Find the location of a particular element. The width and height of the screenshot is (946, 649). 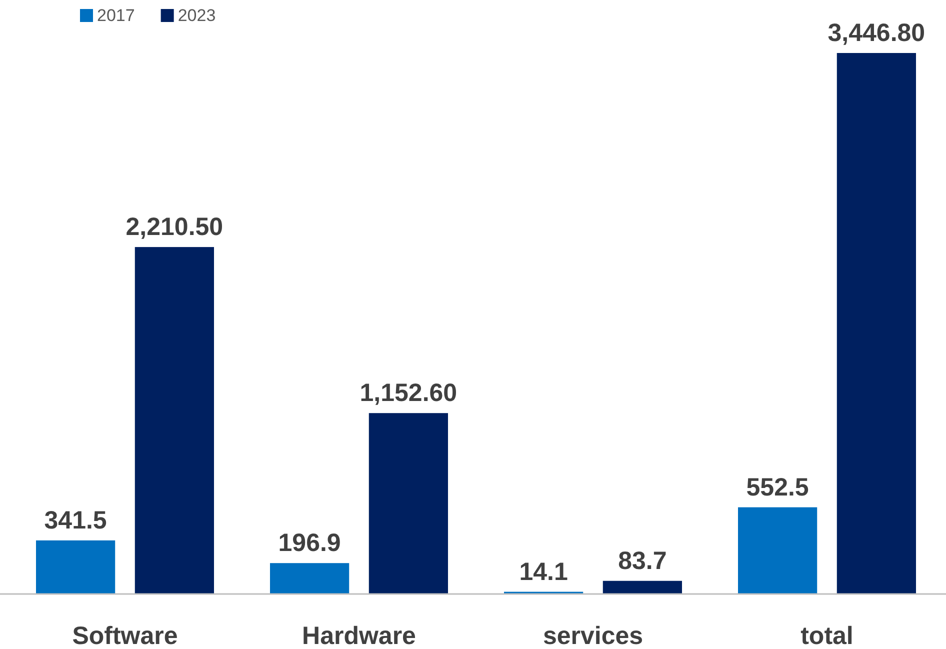

data-label: 552.5 is located at coordinates (777, 487).